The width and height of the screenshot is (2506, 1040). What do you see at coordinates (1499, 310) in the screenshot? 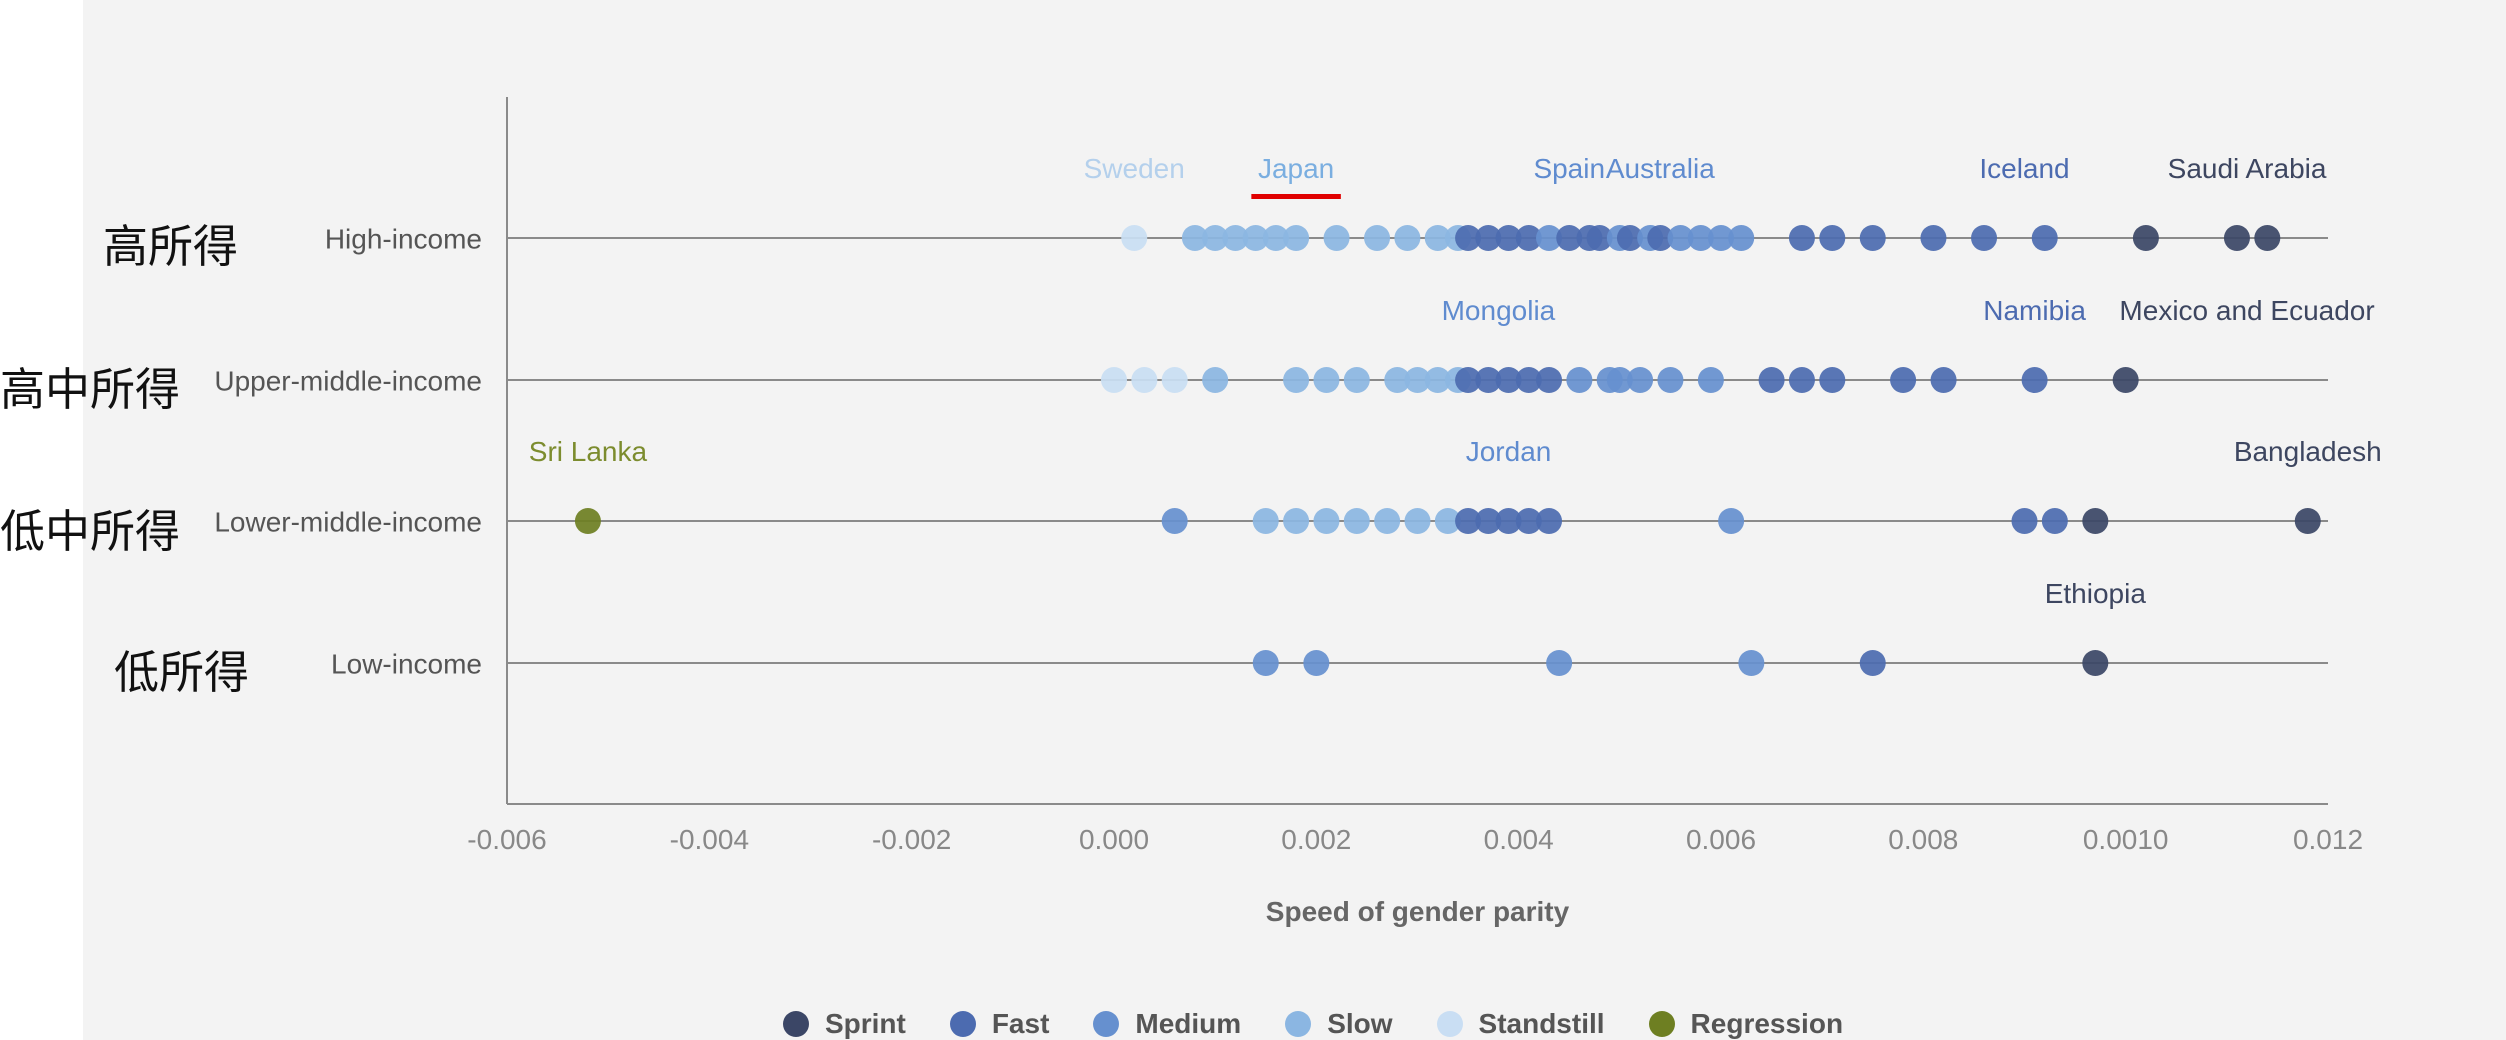
I see `point-annotation: Mongolia` at bounding box center [1499, 310].